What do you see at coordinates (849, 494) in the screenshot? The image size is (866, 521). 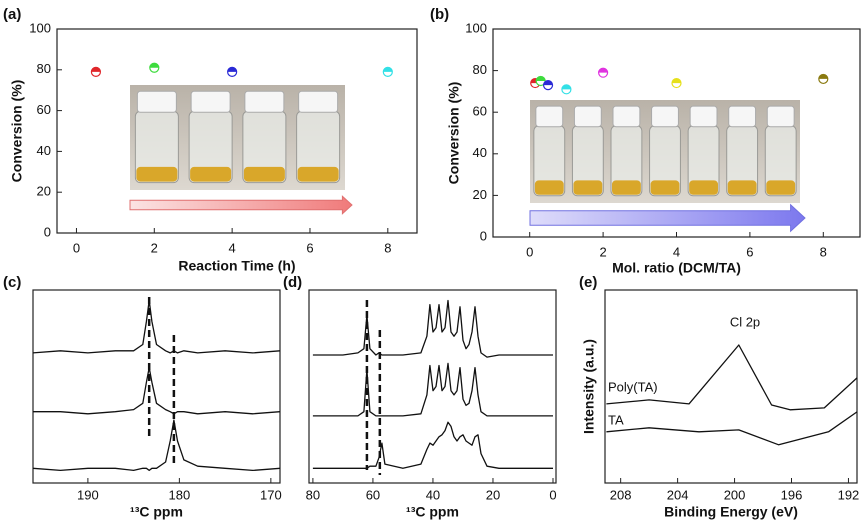 I see `x-tick-label: 192` at bounding box center [849, 494].